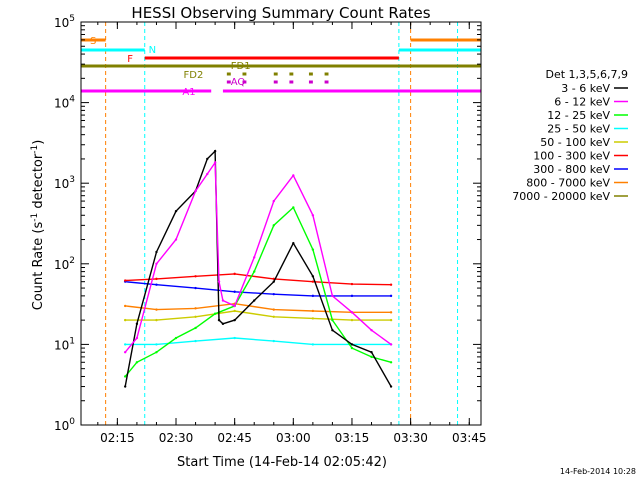 This screenshot has height=480, width=640. Describe the element at coordinates (35, 149) in the screenshot. I see `y-axis-label-sup2: -1` at that location.